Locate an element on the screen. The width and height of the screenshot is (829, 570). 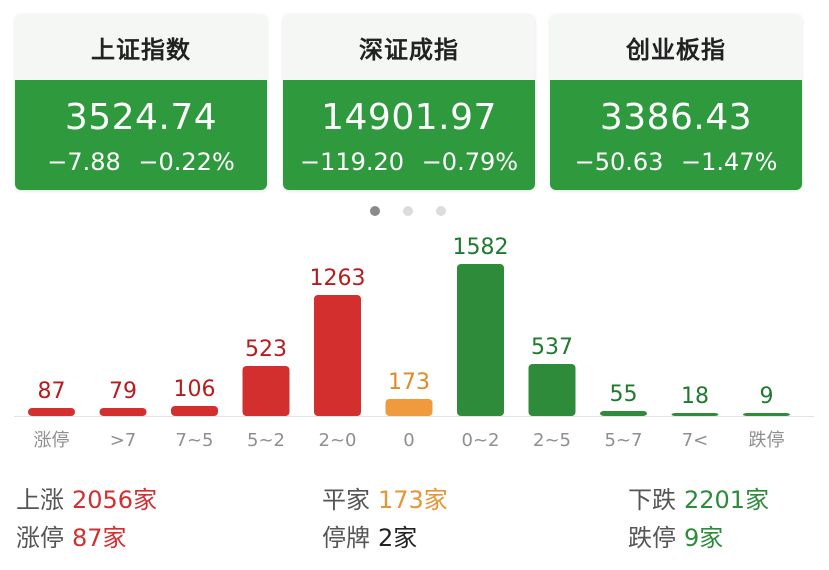
bar-value-label: 55 is located at coordinates (624, 394).